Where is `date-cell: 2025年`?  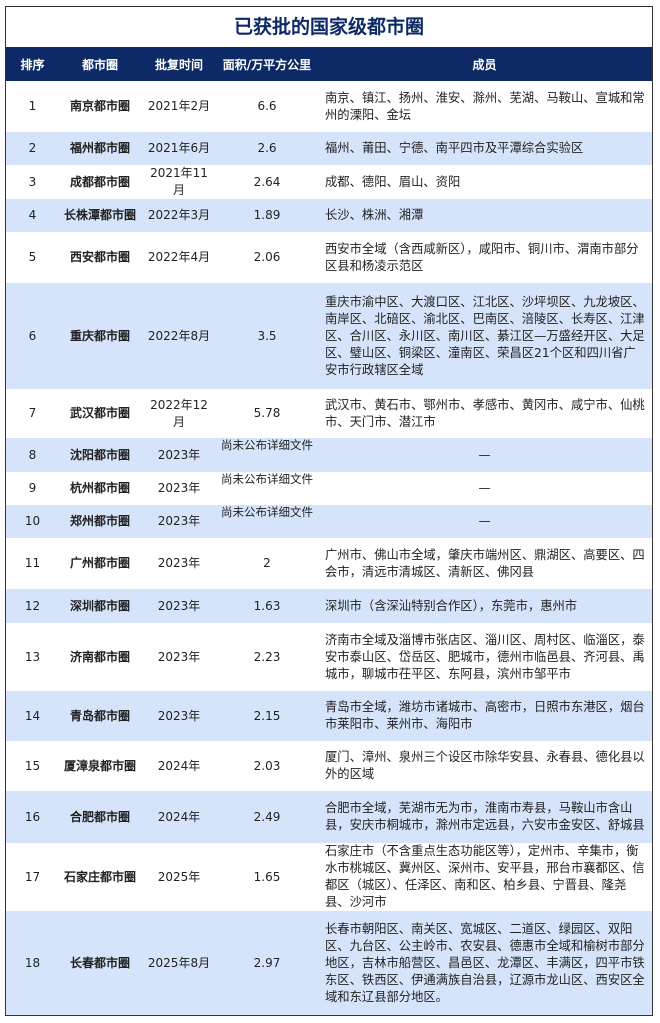 date-cell: 2025年 is located at coordinates (179, 876).